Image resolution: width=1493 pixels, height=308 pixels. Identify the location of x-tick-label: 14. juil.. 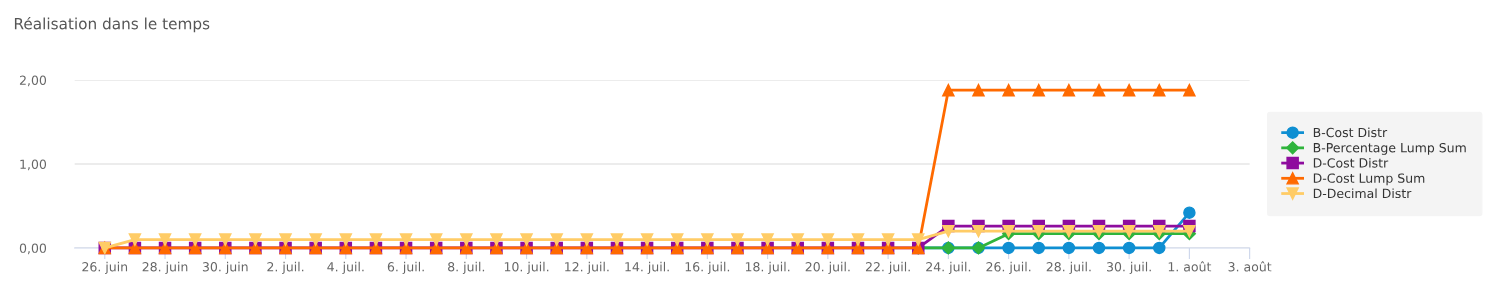
(647, 267).